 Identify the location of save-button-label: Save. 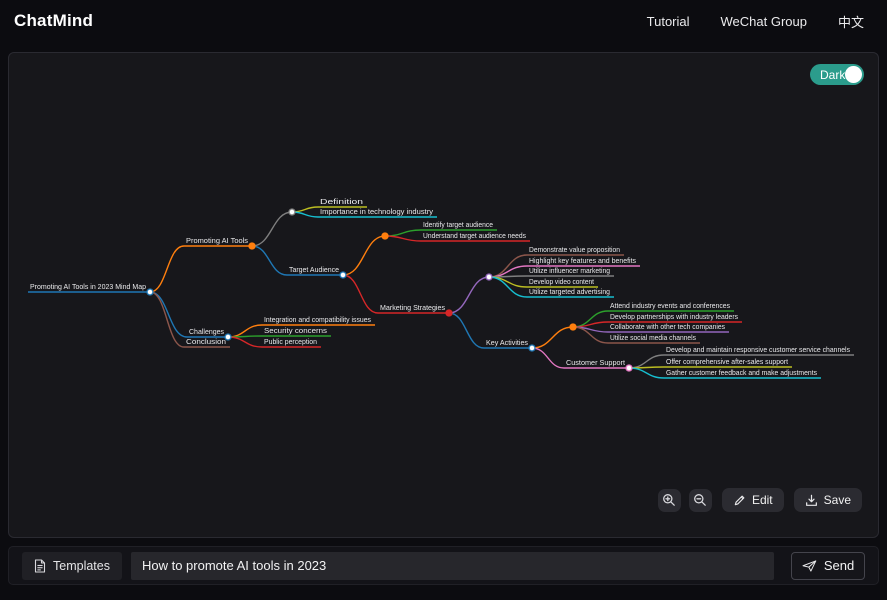
(837, 500).